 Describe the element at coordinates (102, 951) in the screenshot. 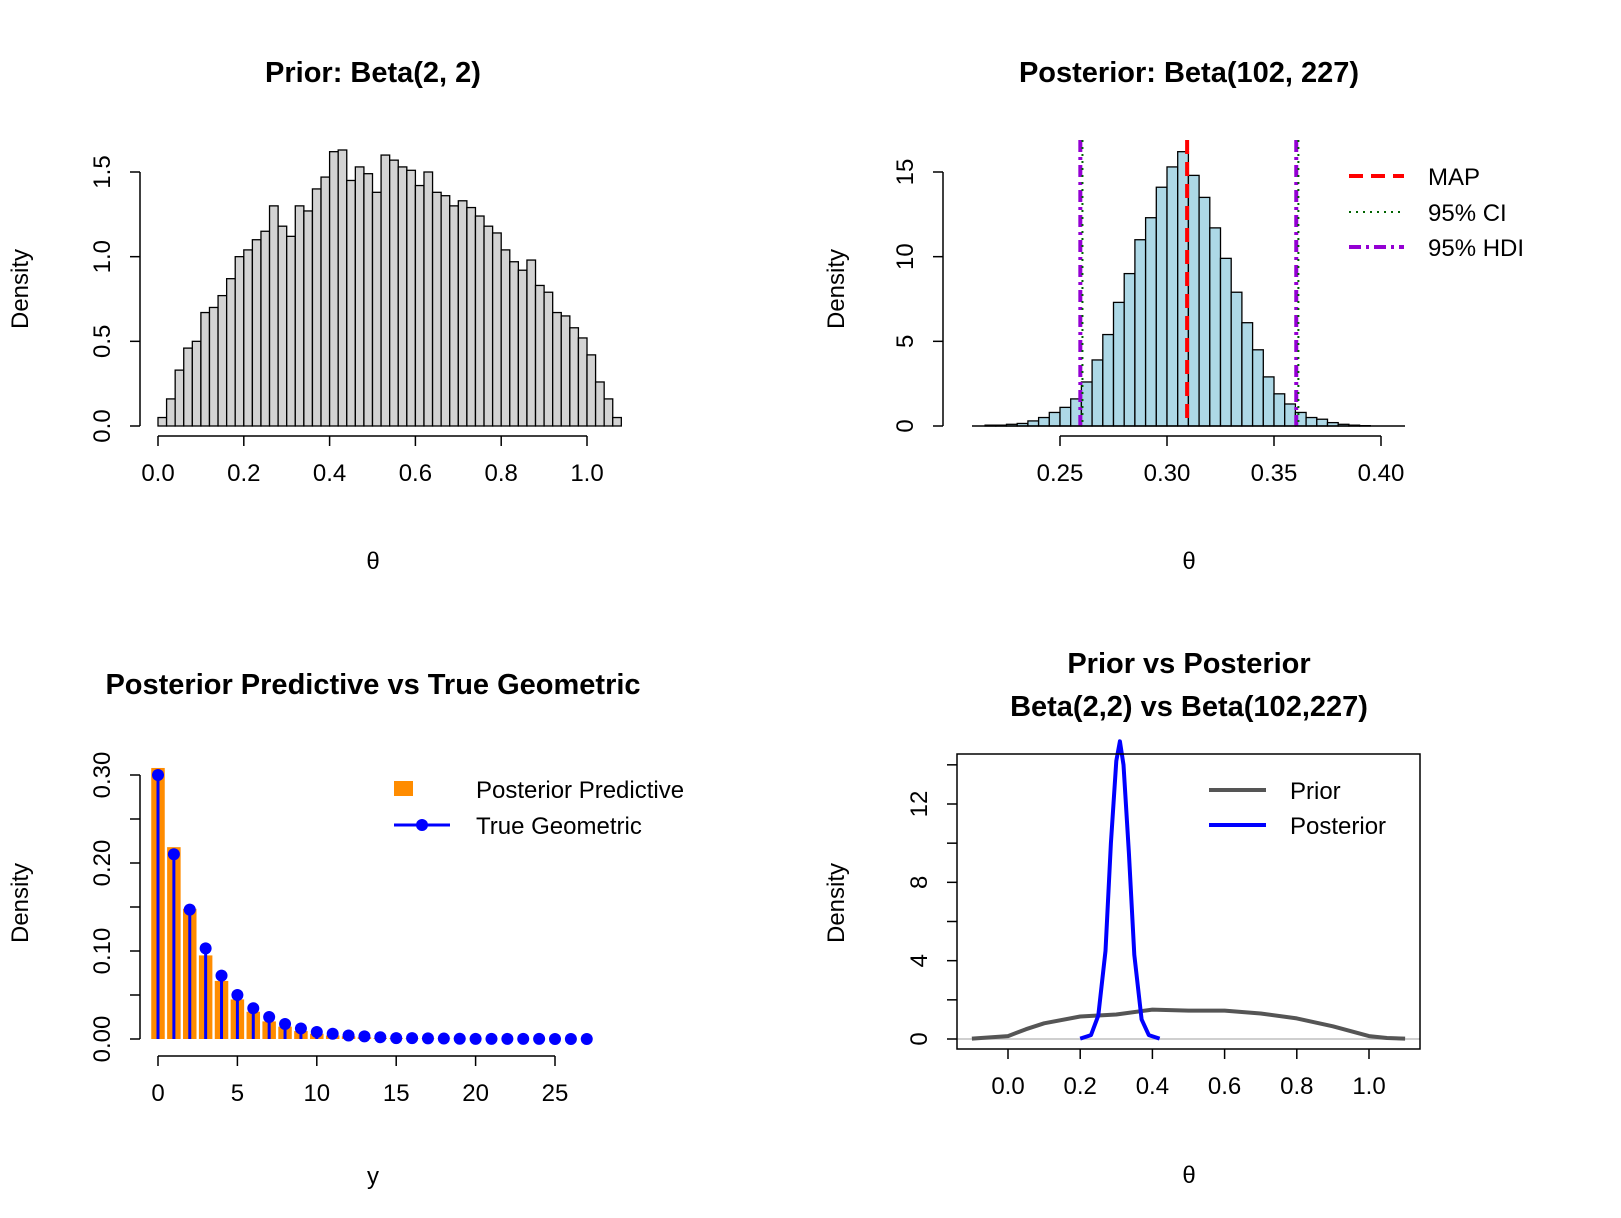

I see `predictive-y-tick-label: 0.10` at that location.